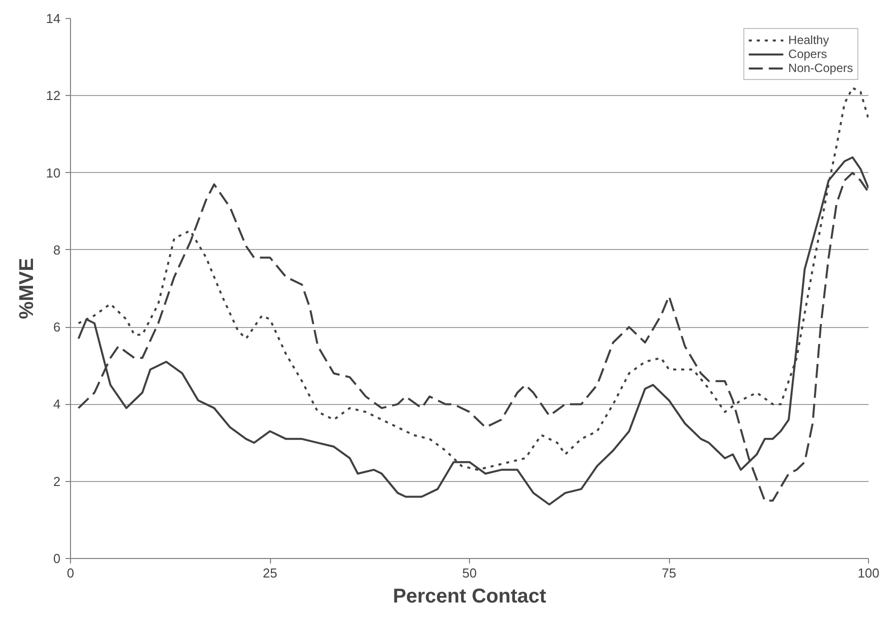 This screenshot has width=883, height=618. I want to click on y-tick-label: 2, so click(57, 481).